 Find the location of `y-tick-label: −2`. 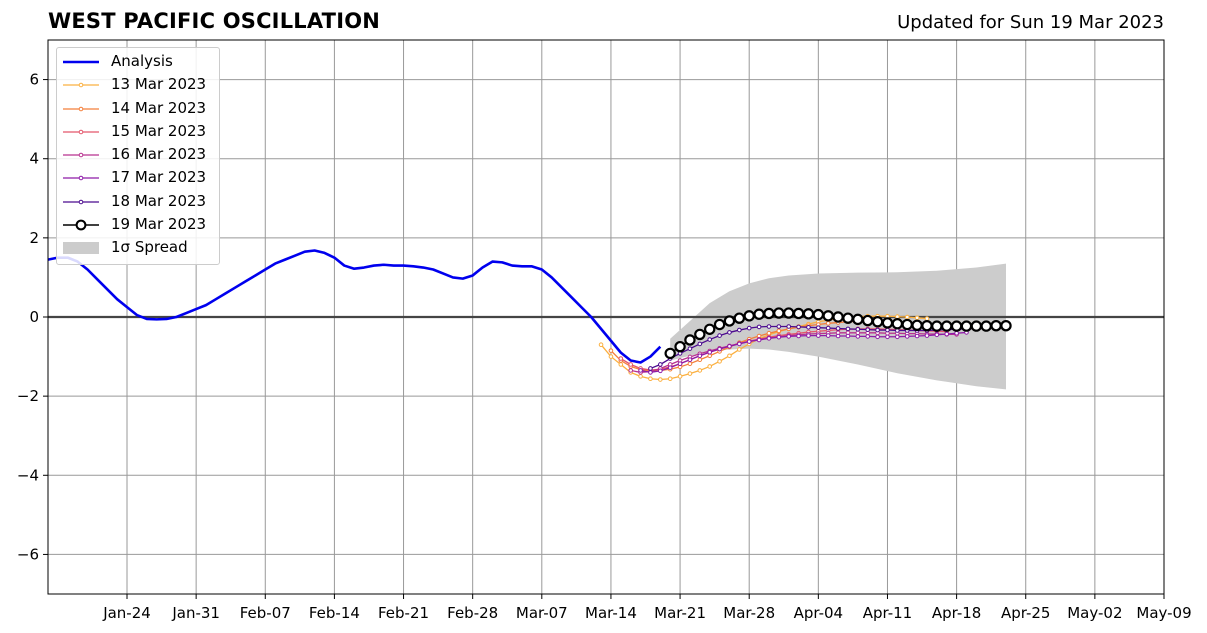

y-tick-label: −2 is located at coordinates (28, 396).